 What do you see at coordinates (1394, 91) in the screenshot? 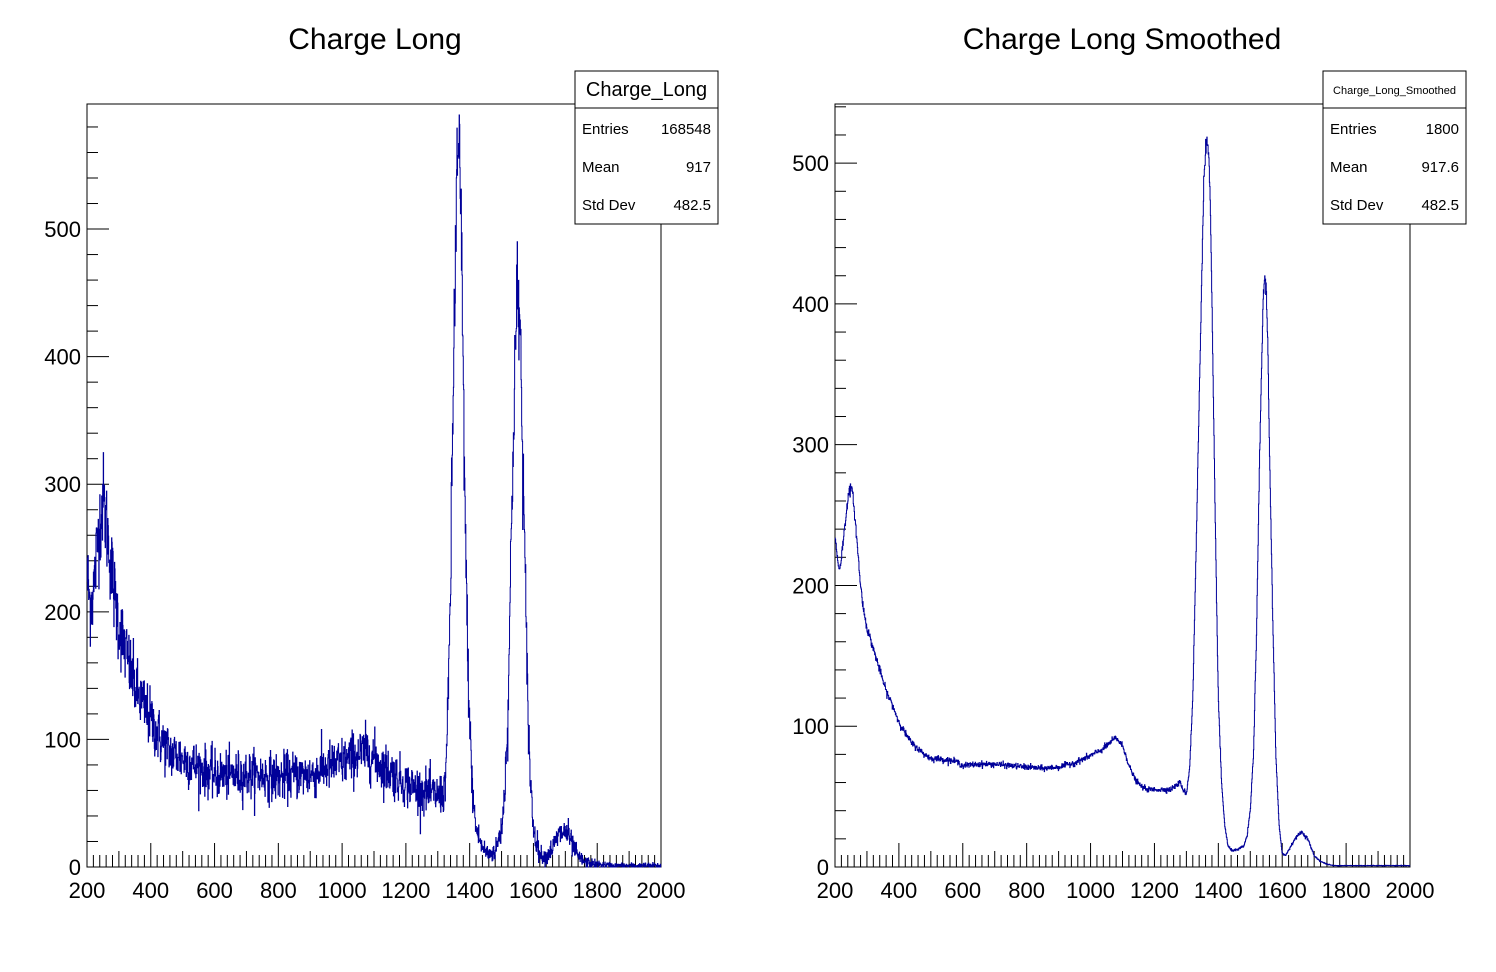
I see `stats-box-title: Charge_Long_Smoothed` at bounding box center [1394, 91].